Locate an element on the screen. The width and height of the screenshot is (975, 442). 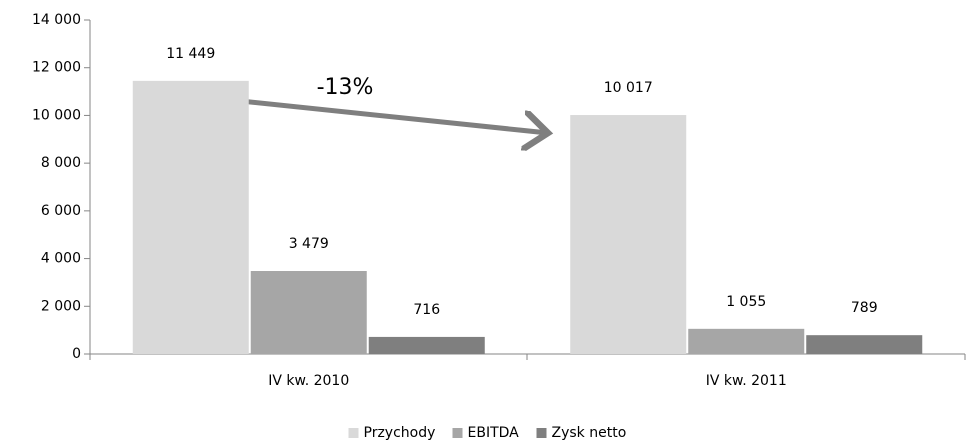
y-tick-label: 10 000 is located at coordinates (56, 115).